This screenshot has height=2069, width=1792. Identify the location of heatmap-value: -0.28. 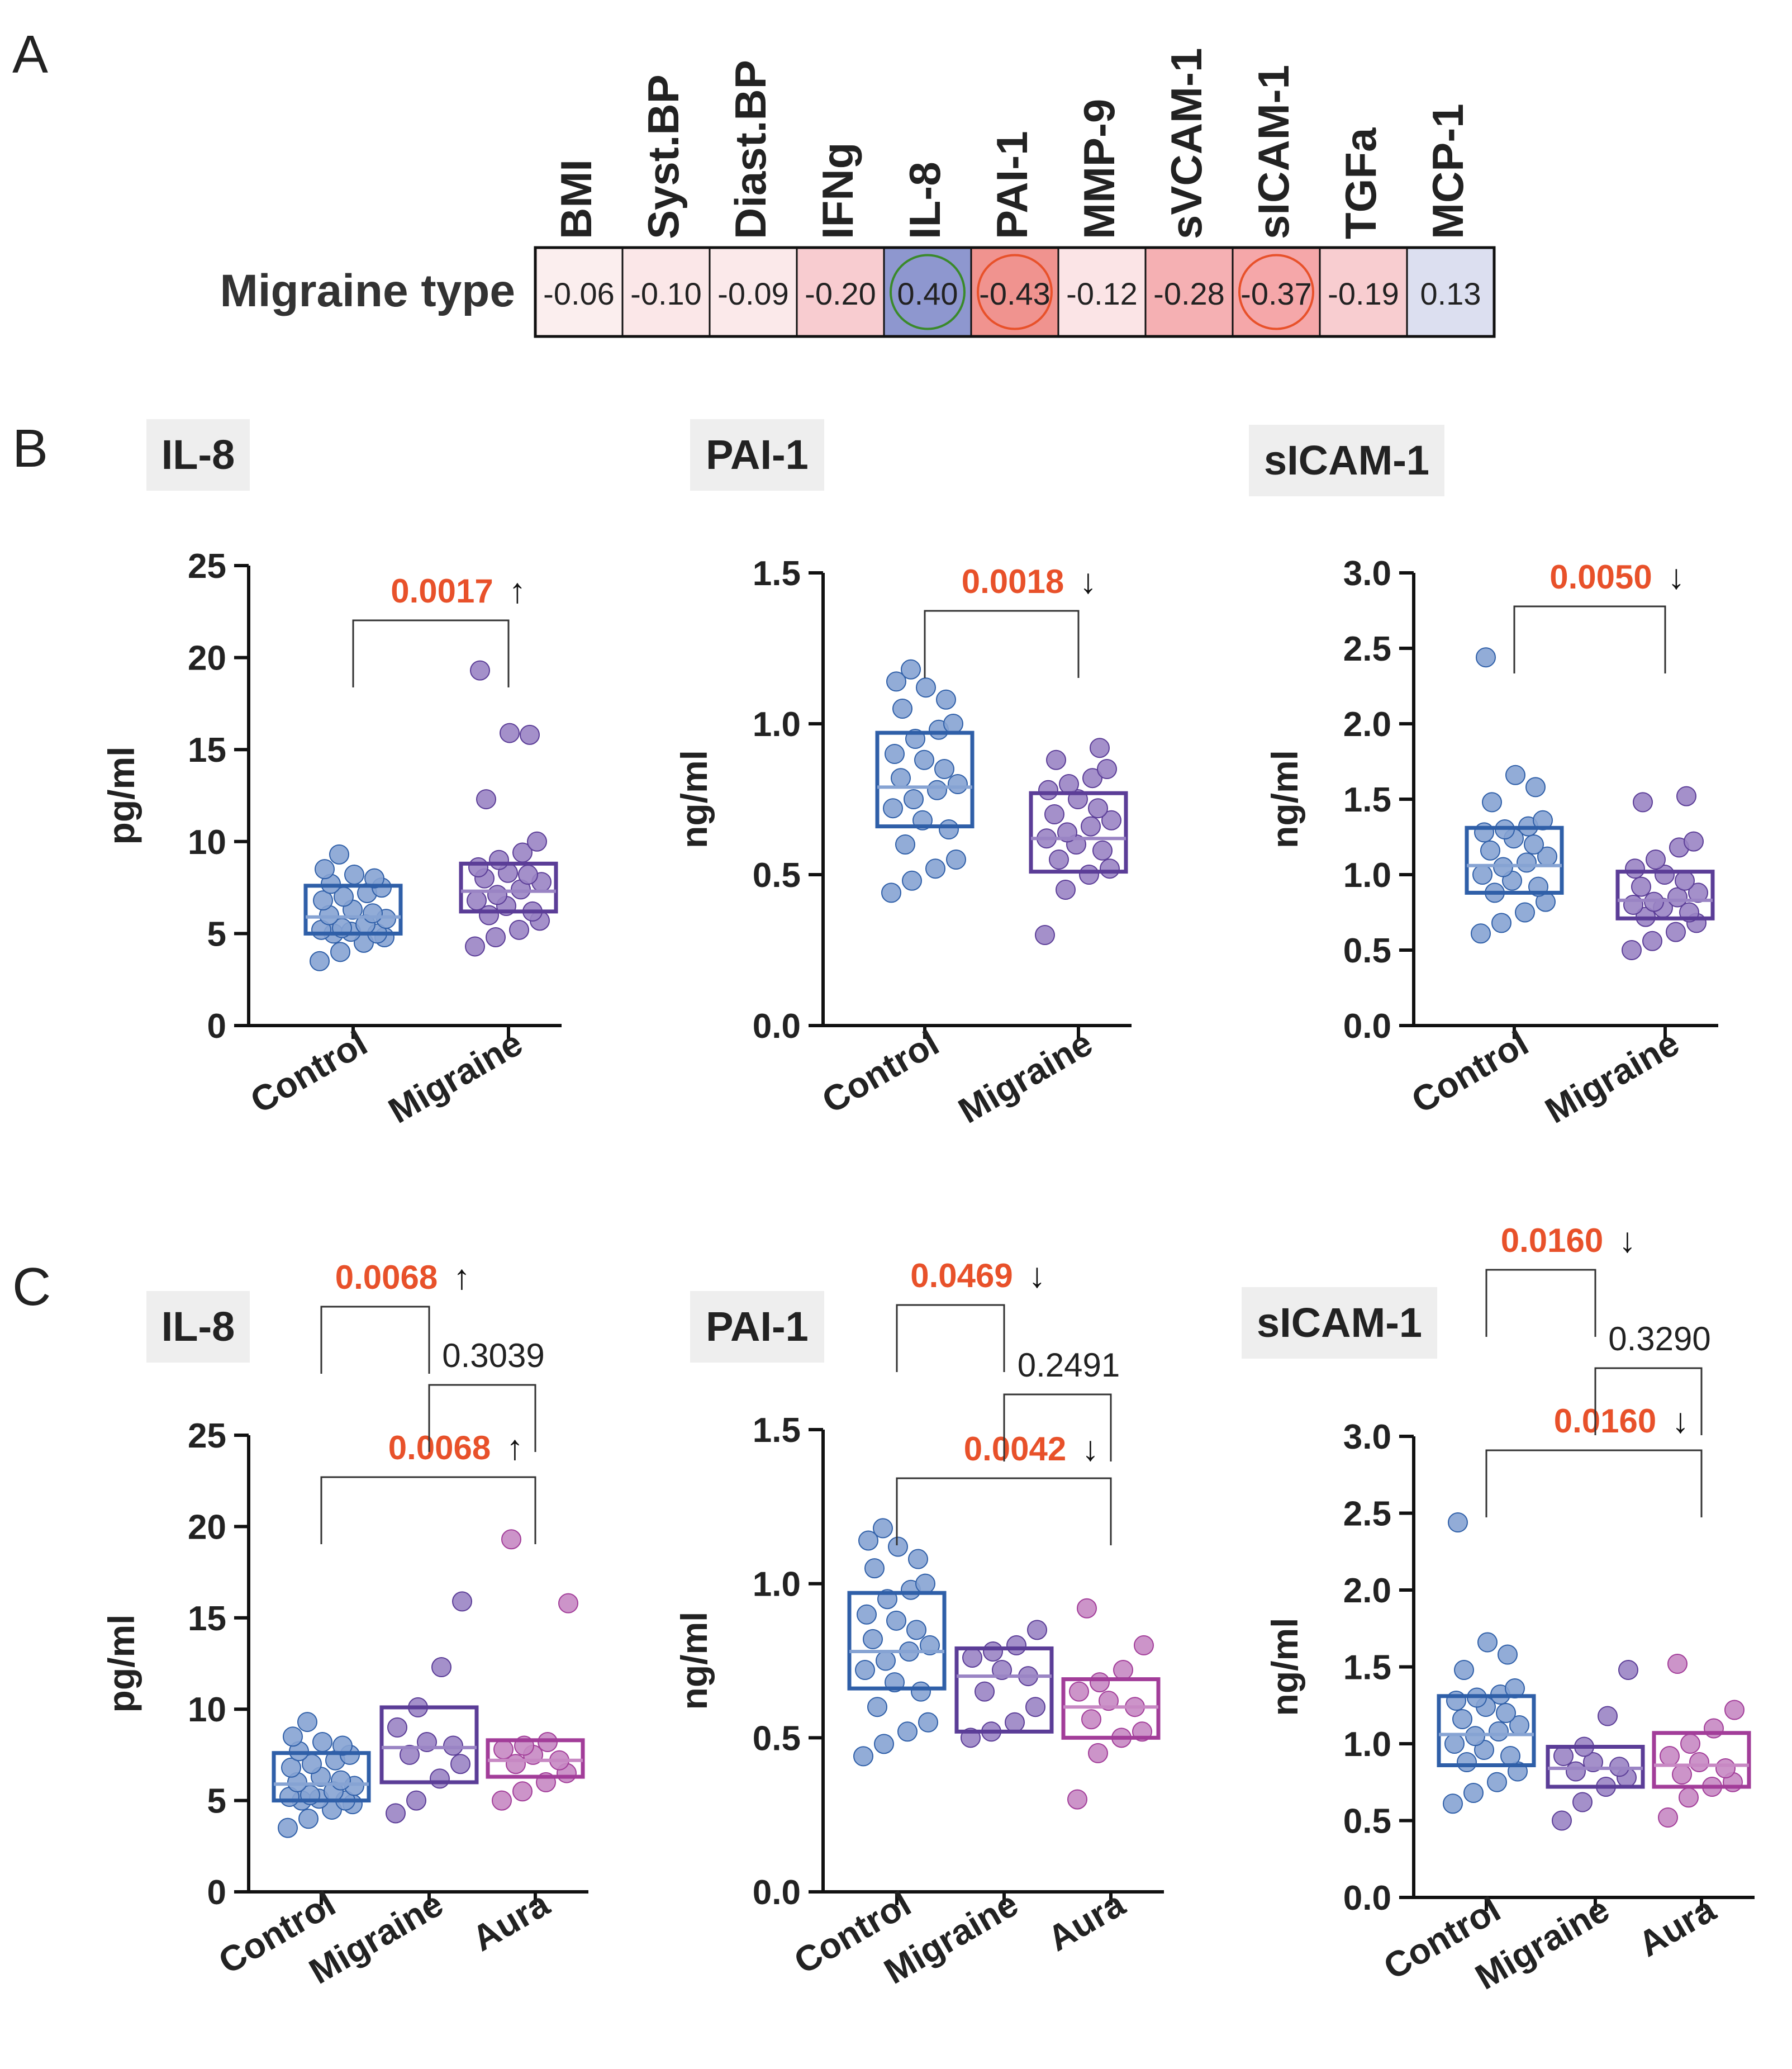
(1189, 293).